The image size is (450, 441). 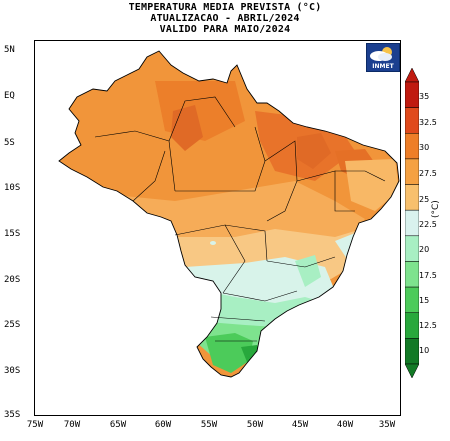 I want to click on lon-label-65w: 65W, so click(x=118, y=425).